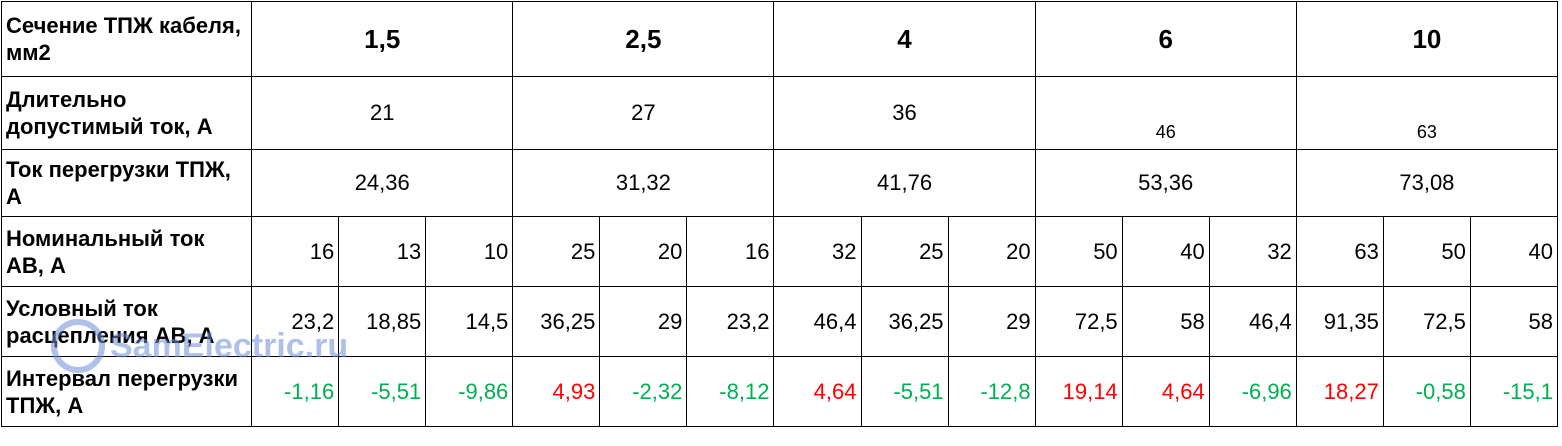 The image size is (1562, 446). I want to click on cell: 4,93, so click(556, 391).